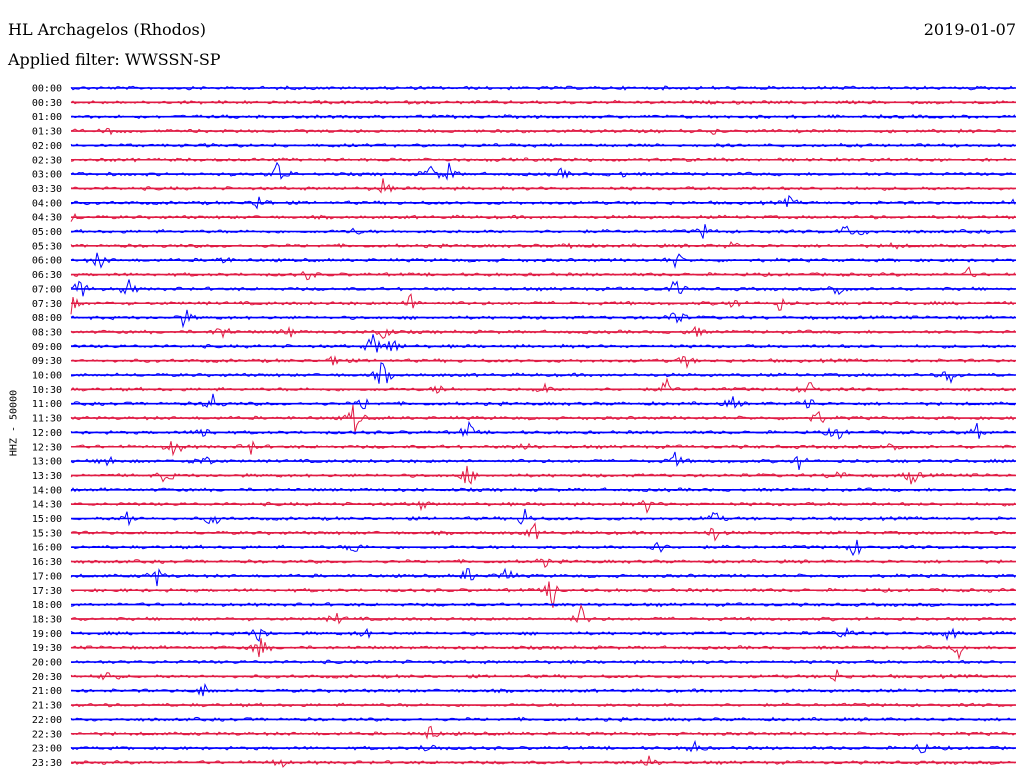 The height and width of the screenshot is (780, 1024). I want to click on row-time-label: 18:00, so click(47, 605).